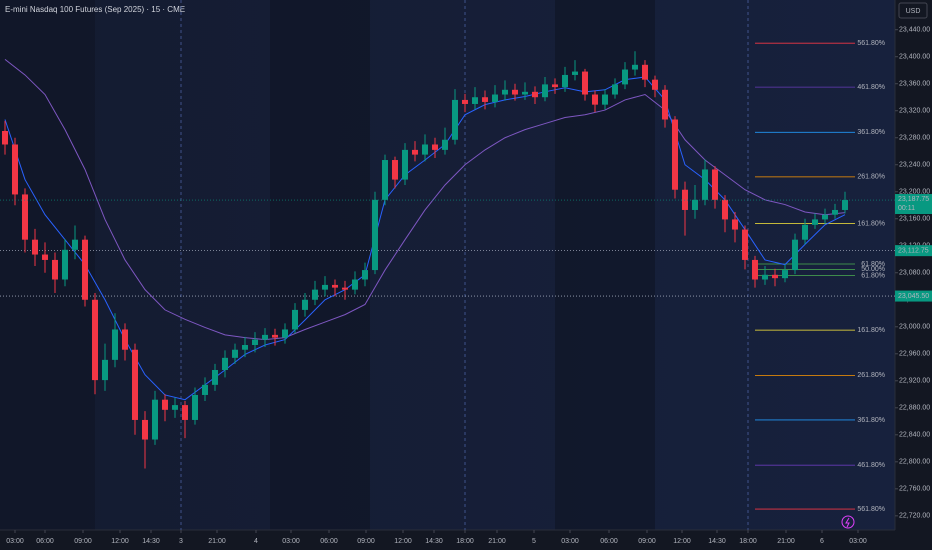  I want to click on y-tick-label: 23,320.00, so click(914, 111).